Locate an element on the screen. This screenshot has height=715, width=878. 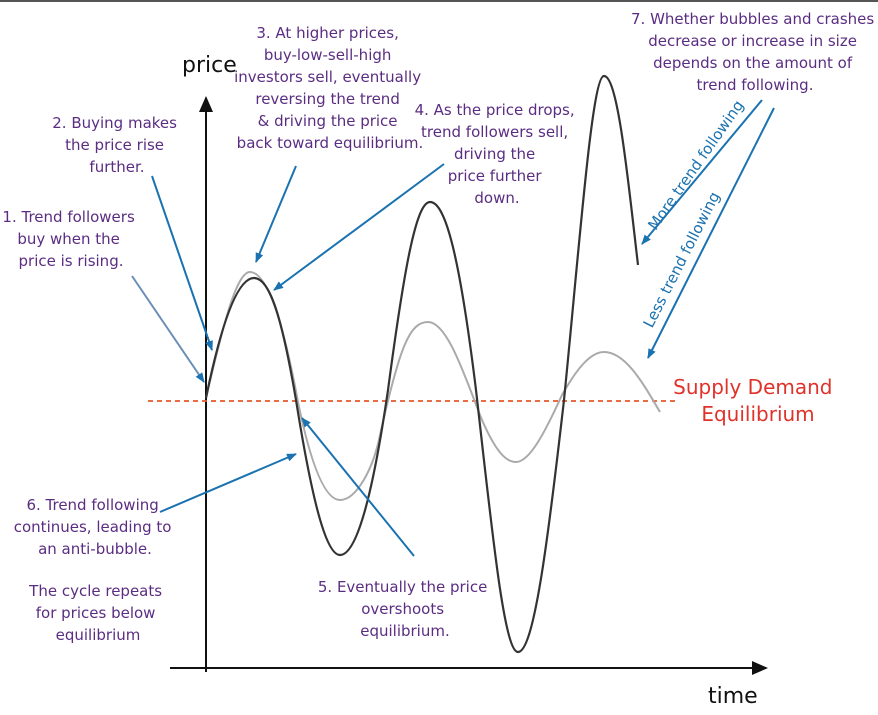
equilibrium-label: Supply Demand Equilibrium is located at coordinates (756, 400).